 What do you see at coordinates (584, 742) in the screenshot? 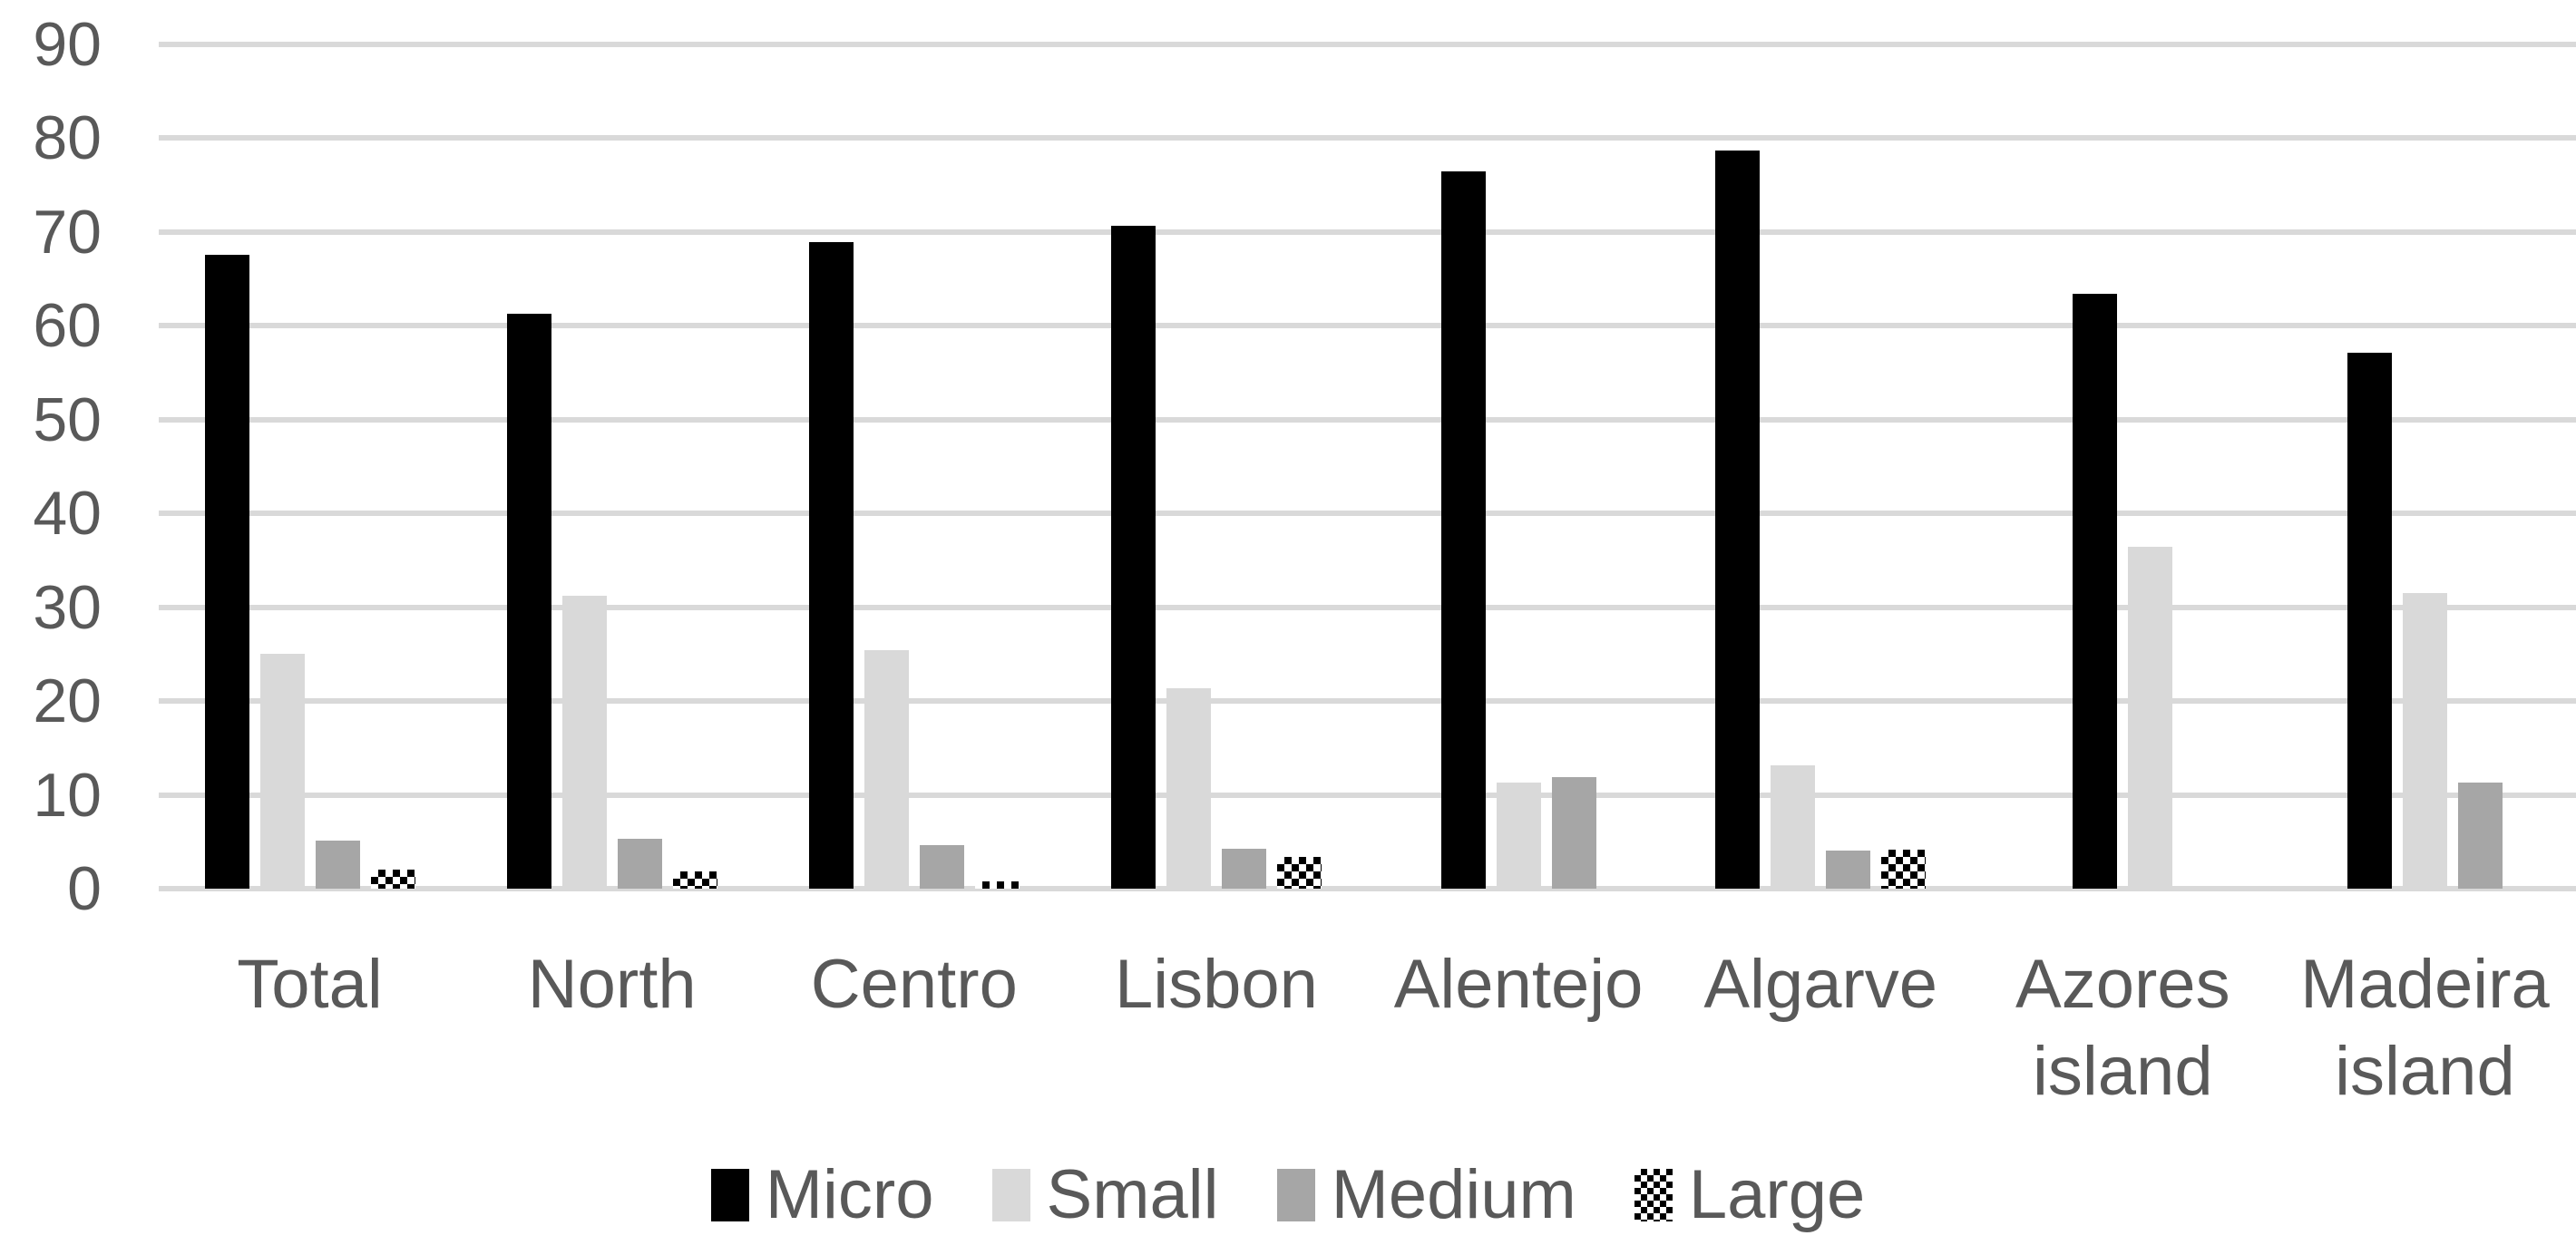
I see `bar-small-north` at bounding box center [584, 742].